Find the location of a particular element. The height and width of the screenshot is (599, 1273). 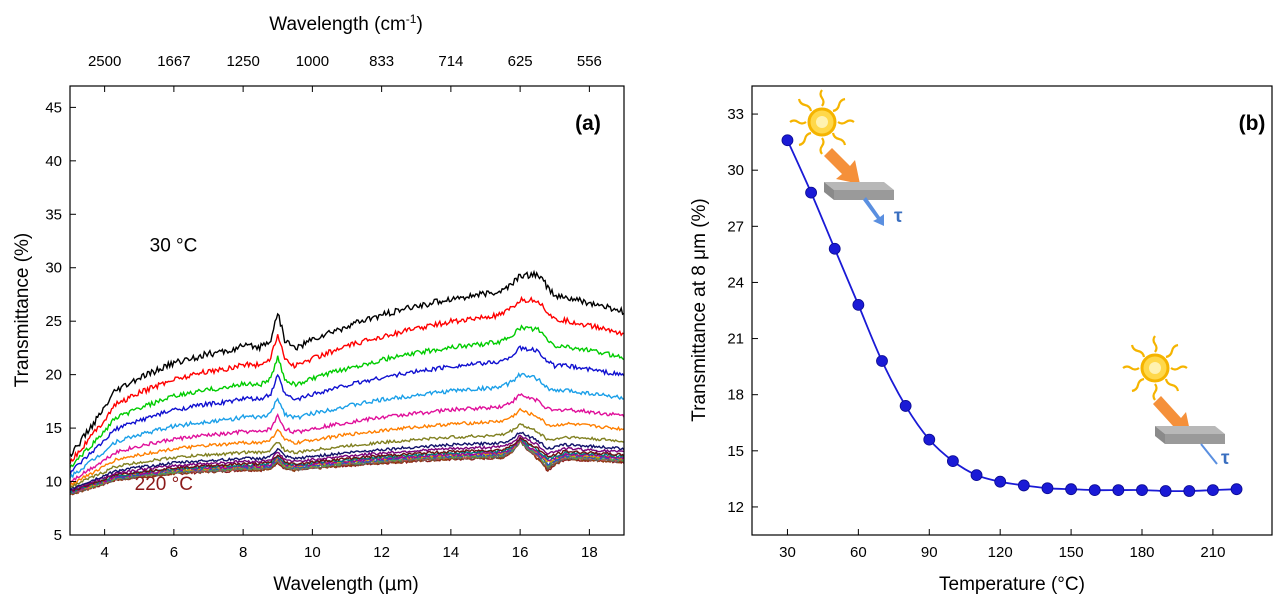

incoming-light-arrow is located at coordinates (842, 166).